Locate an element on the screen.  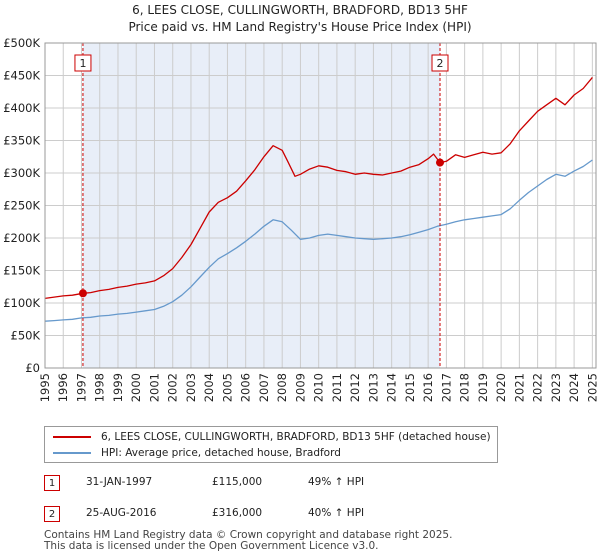
x-tick-label: 2003 is located at coordinates (191, 387).